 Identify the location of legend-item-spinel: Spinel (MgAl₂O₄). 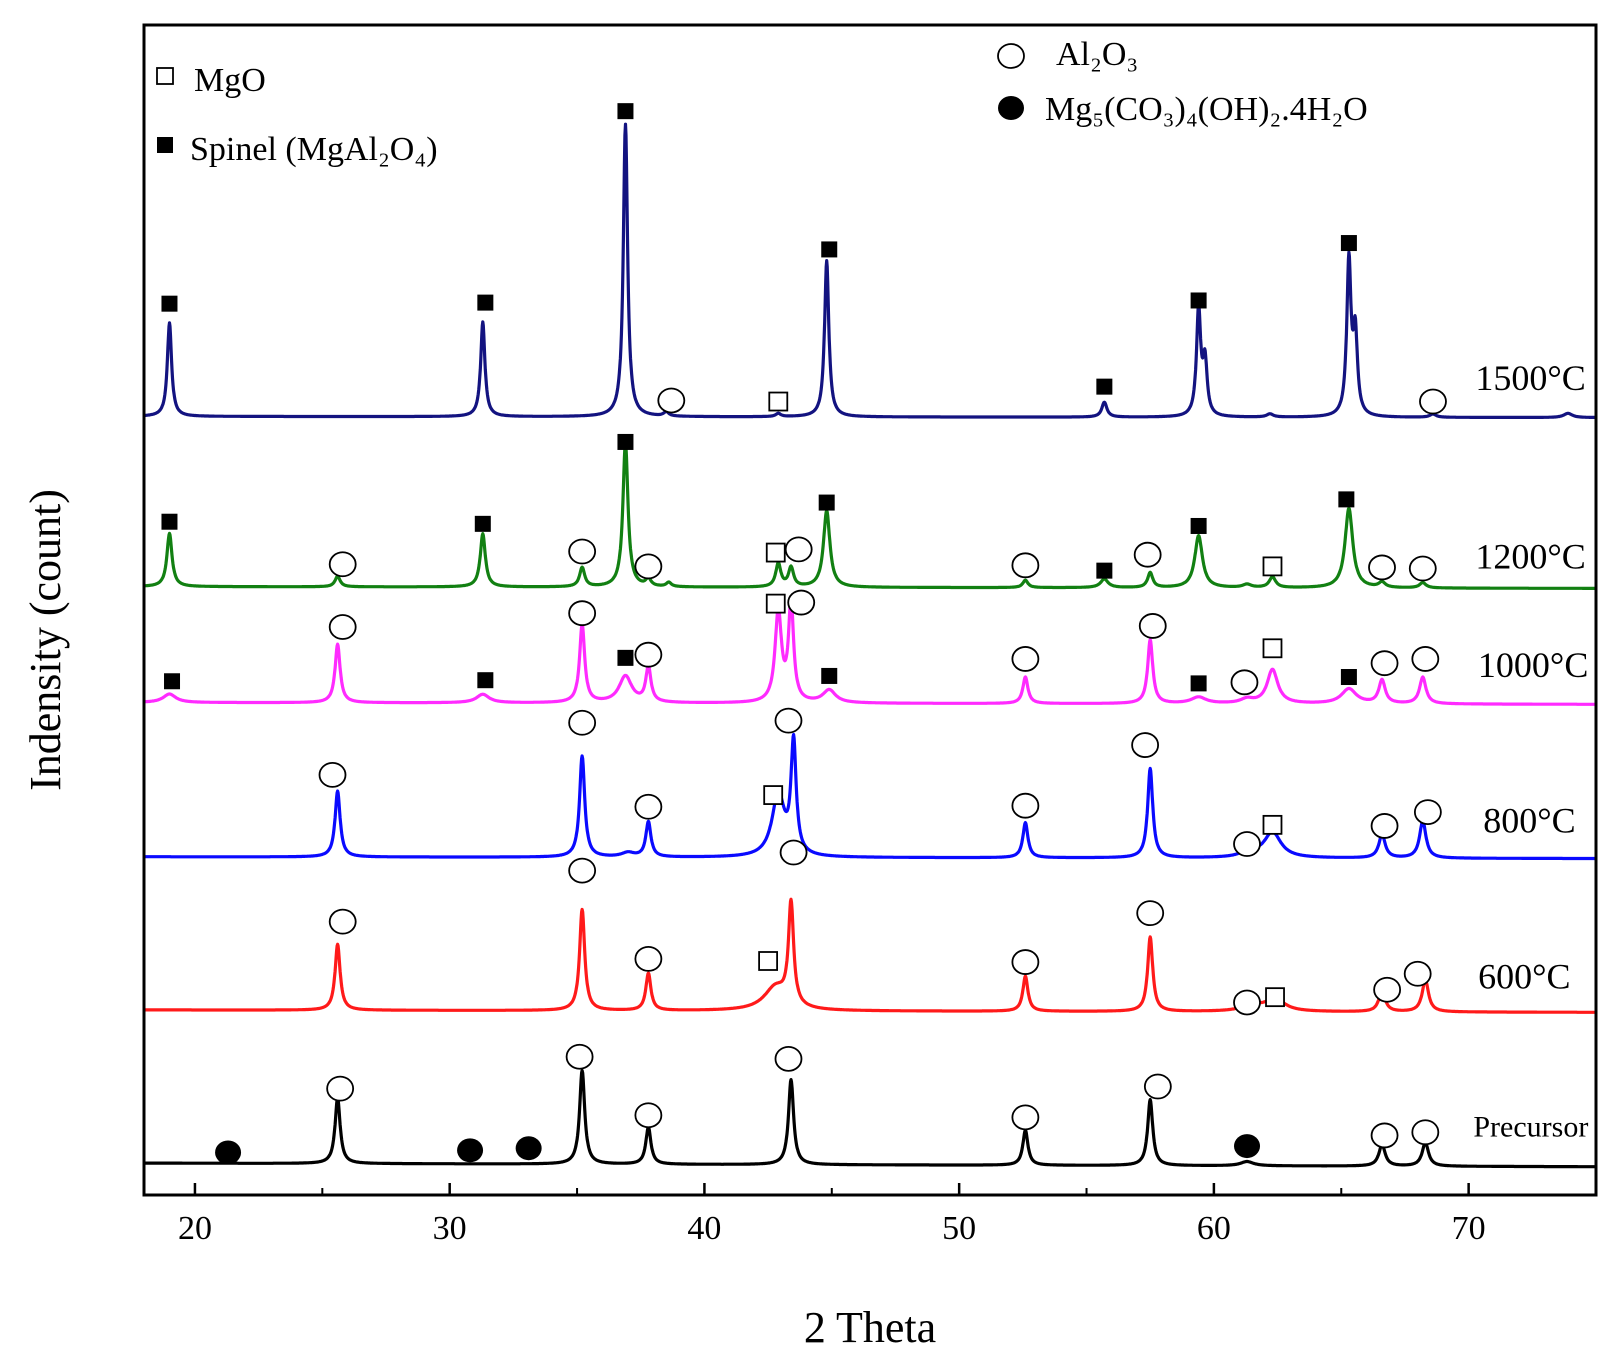
(297, 149).